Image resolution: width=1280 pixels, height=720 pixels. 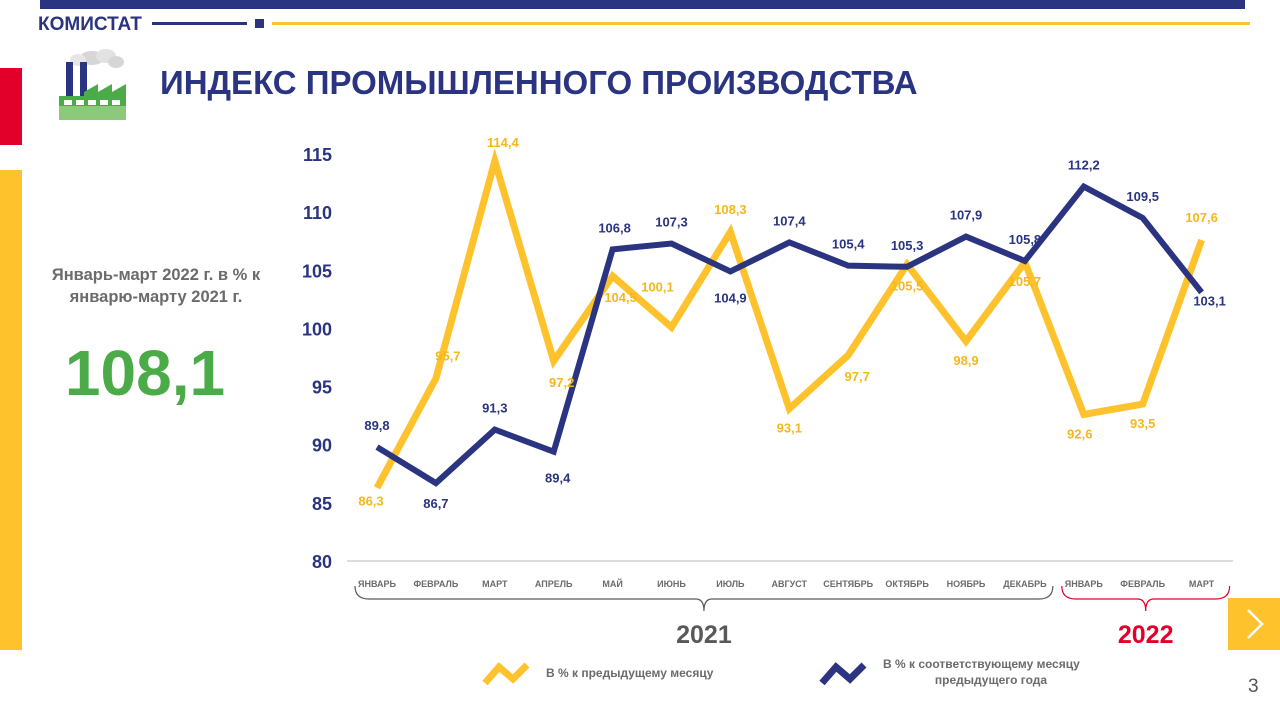 What do you see at coordinates (671, 222) in the screenshot?
I see `data-label: 107,3` at bounding box center [671, 222].